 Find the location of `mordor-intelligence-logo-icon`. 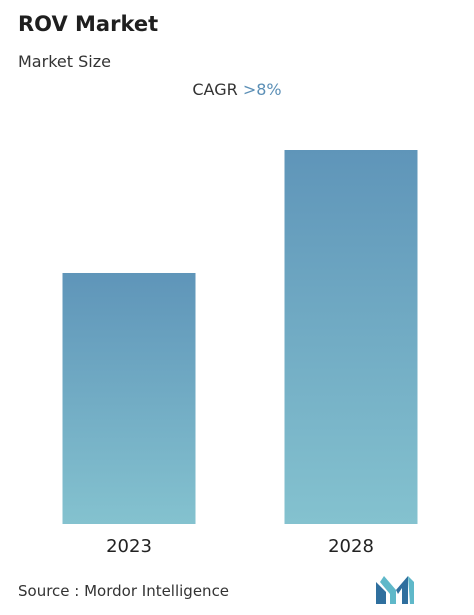

mordor-intelligence-logo-icon is located at coordinates (395, 590).